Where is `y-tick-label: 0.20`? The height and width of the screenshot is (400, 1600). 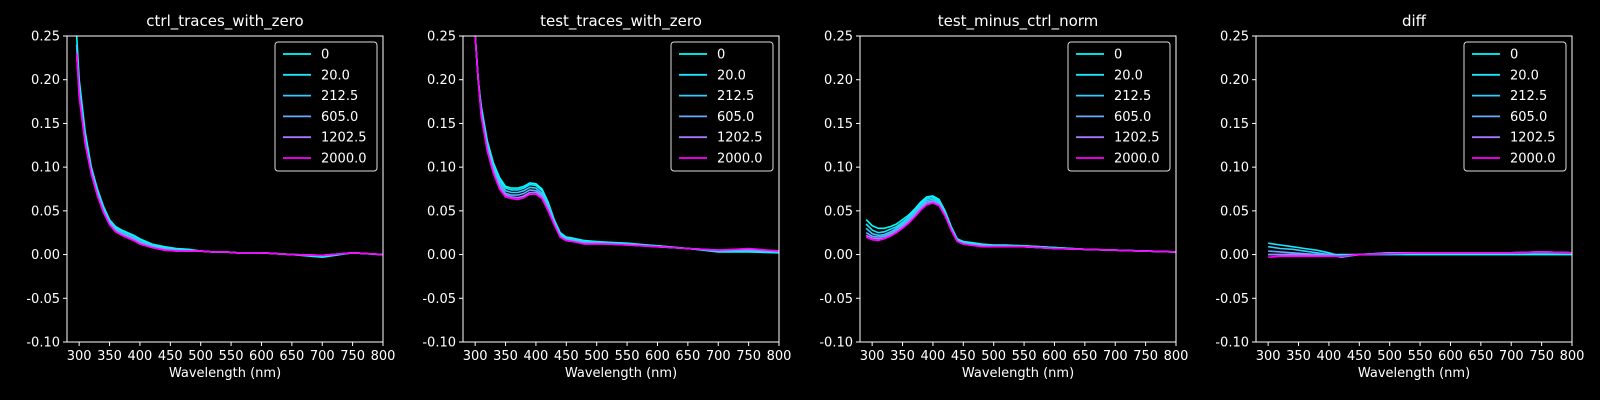 y-tick-label: 0.20 is located at coordinates (441, 80).